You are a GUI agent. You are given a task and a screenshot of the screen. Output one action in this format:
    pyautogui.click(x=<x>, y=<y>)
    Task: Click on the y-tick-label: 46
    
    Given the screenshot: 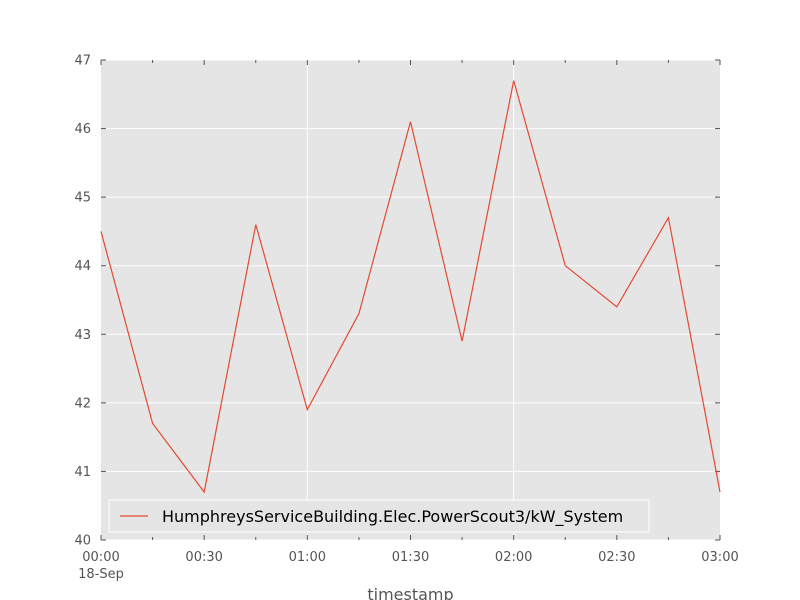 What is the action you would take?
    pyautogui.click(x=82, y=129)
    